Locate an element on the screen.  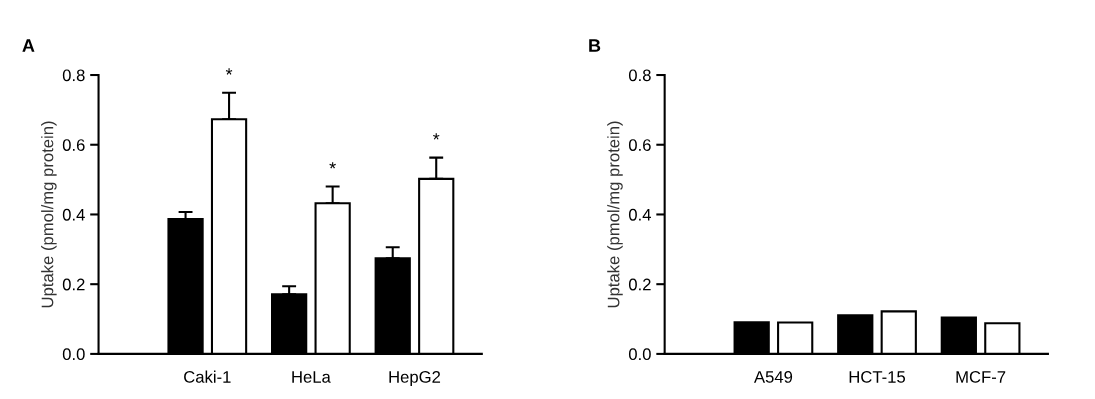
x-tick-label: Caki-1 is located at coordinates (207, 376).